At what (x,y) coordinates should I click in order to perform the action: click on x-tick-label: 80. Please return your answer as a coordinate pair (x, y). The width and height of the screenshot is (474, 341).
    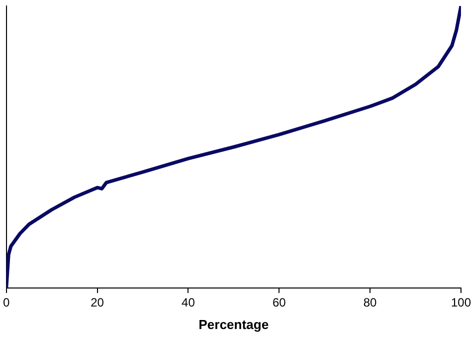
    Looking at the image, I should click on (370, 303).